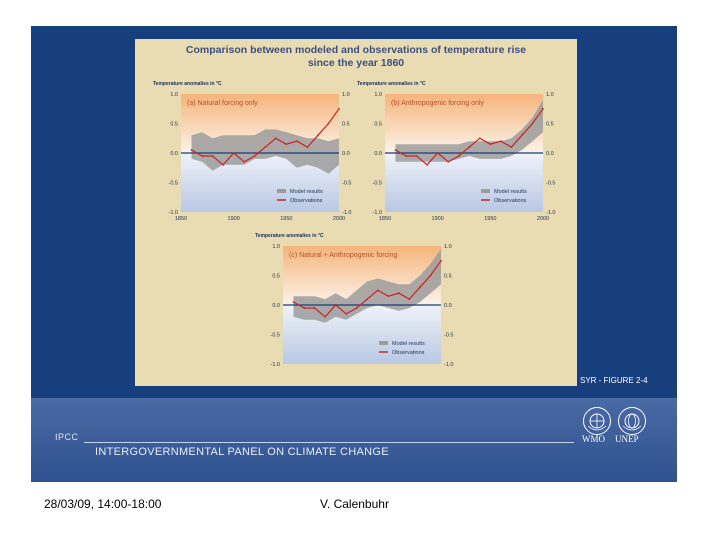  Describe the element at coordinates (490, 219) in the screenshot. I see `x-tick-label: 1950` at that location.